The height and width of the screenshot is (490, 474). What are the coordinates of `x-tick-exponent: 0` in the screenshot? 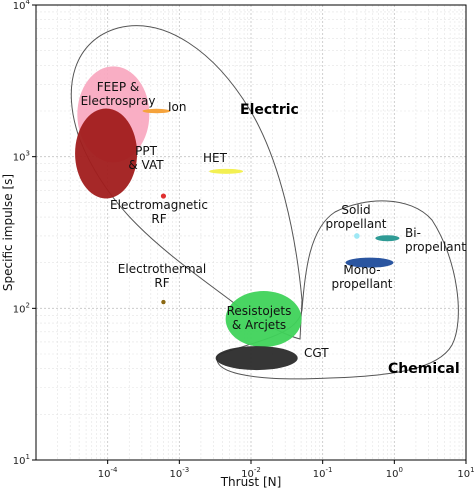 It's located at (400, 470).